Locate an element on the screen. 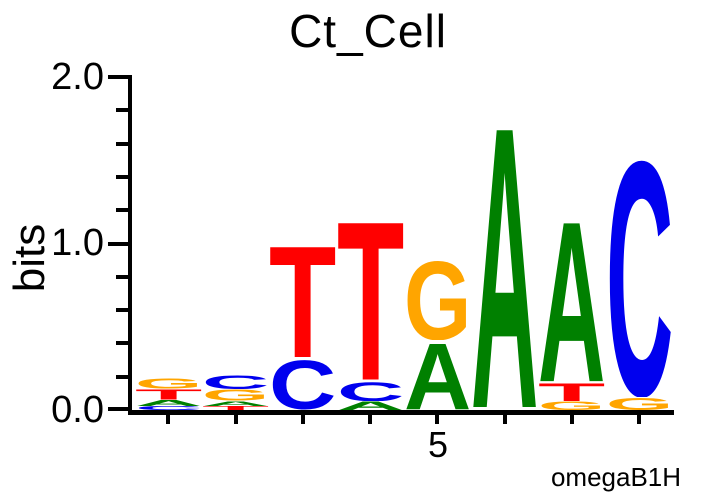  y-minor-tick-0.8 is located at coordinates (122, 276).